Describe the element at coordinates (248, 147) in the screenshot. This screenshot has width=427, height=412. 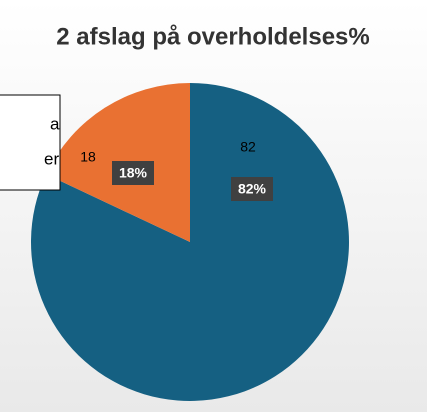
I see `data-value-label: 82` at that location.